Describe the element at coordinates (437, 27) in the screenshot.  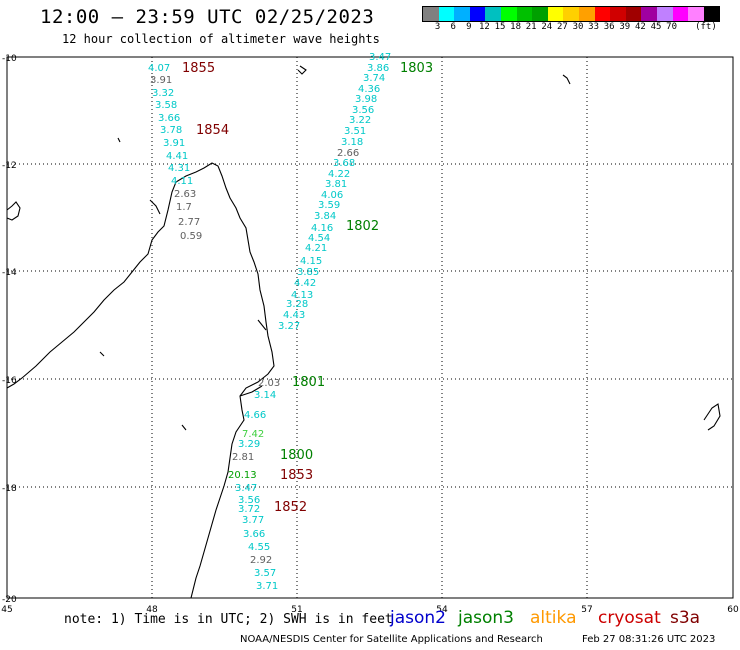
I see `colorbar-tick-label: 3` at that location.